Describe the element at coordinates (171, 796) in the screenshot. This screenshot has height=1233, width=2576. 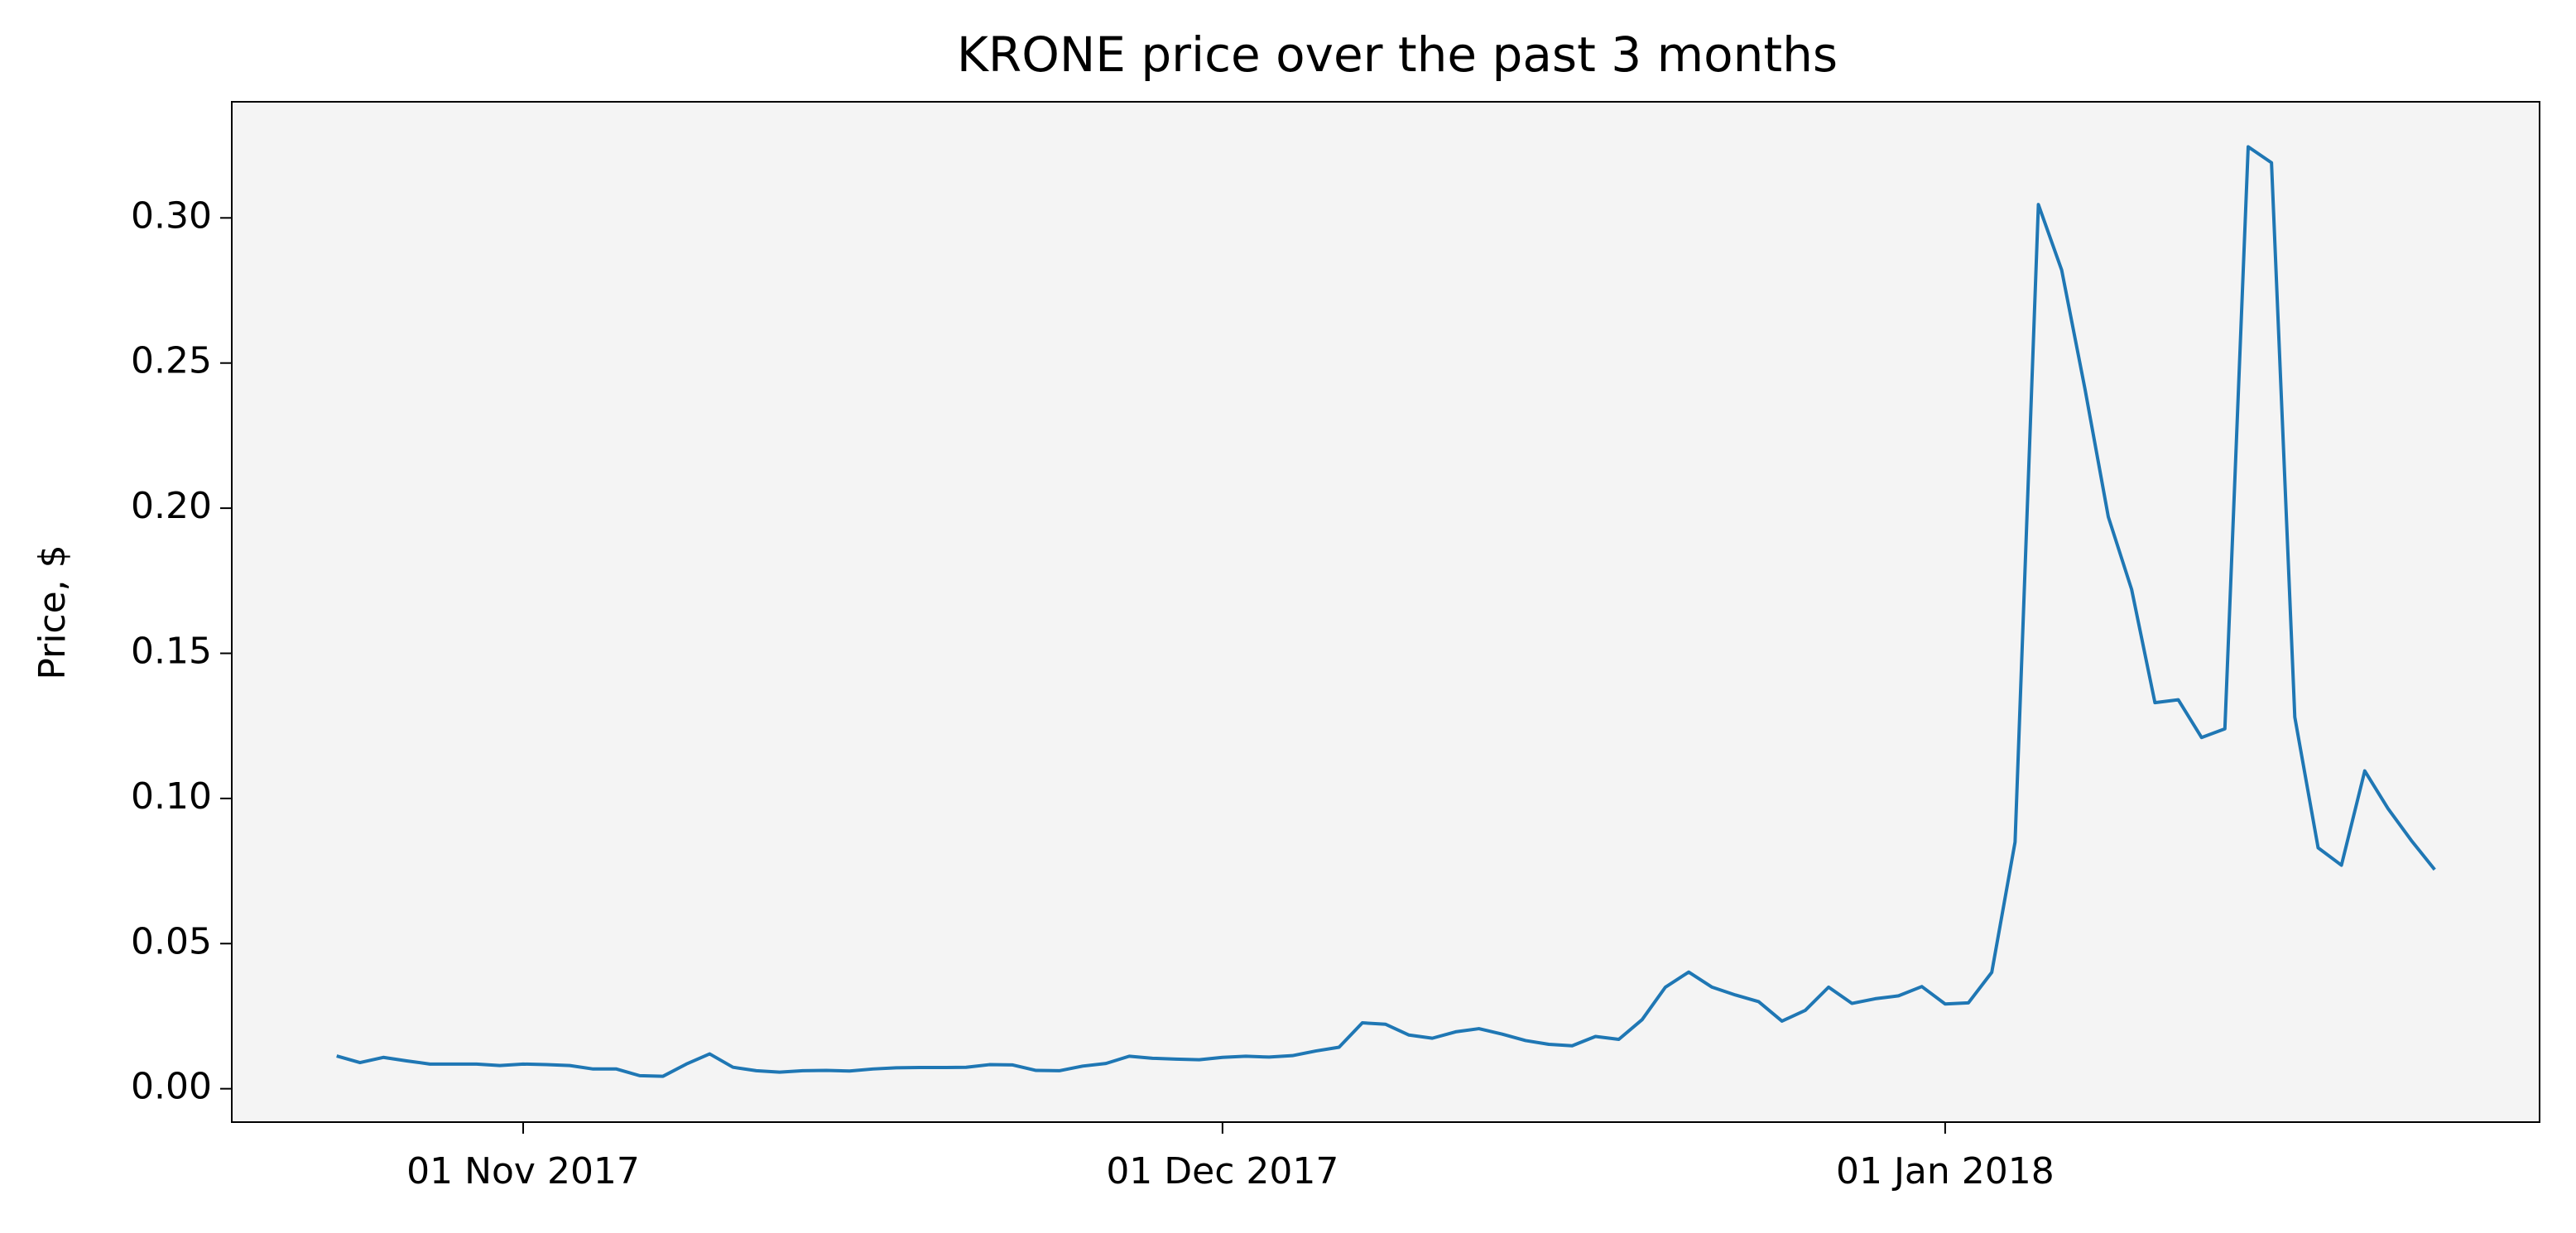
I see `y-tick-label: 0.10` at that location.